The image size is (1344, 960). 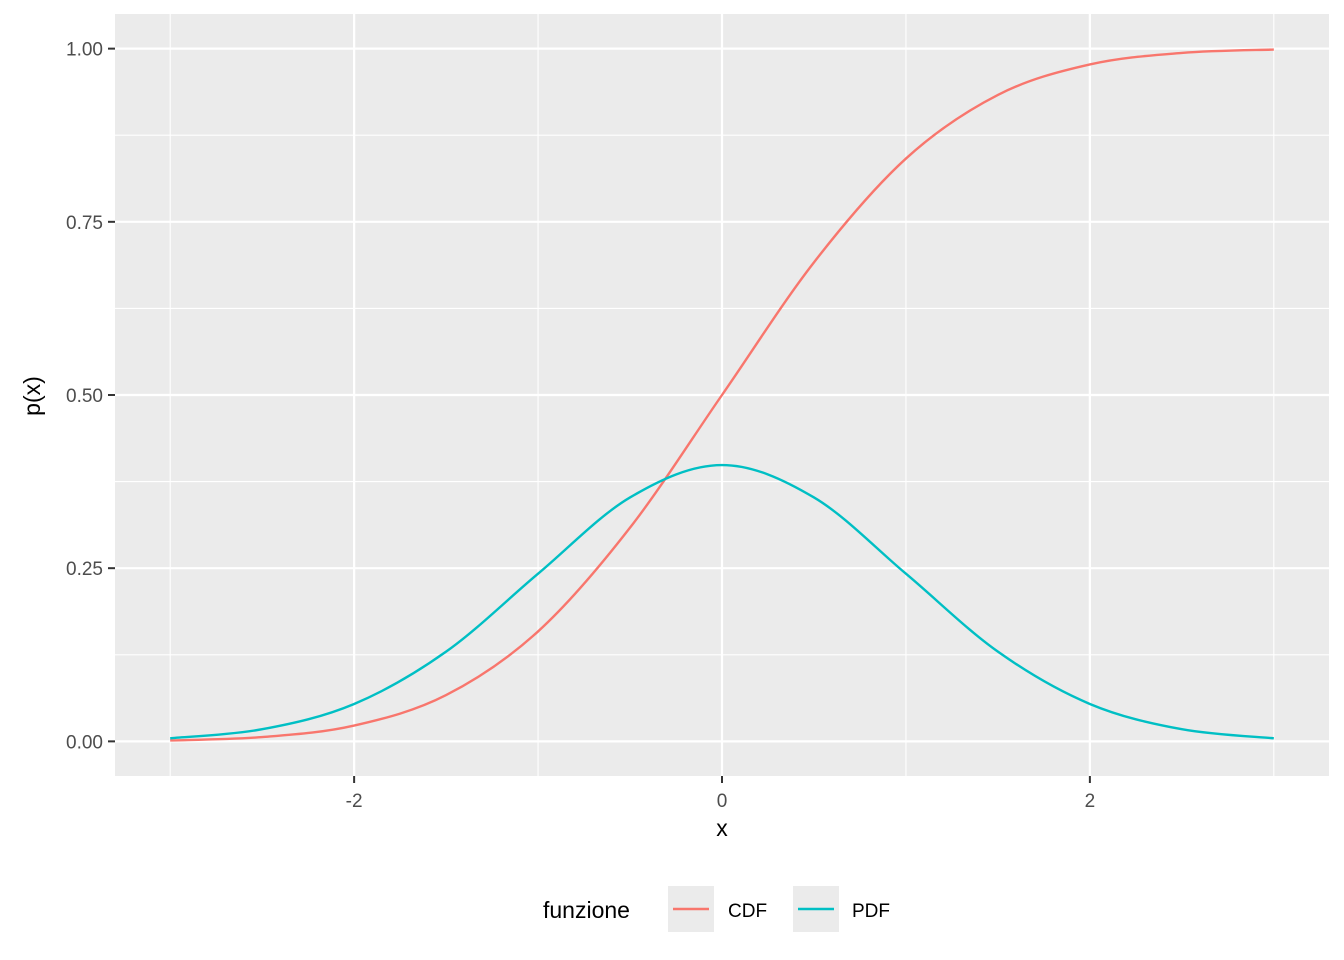 I want to click on legend: funzione CDF PDF, so click(x=716, y=909).